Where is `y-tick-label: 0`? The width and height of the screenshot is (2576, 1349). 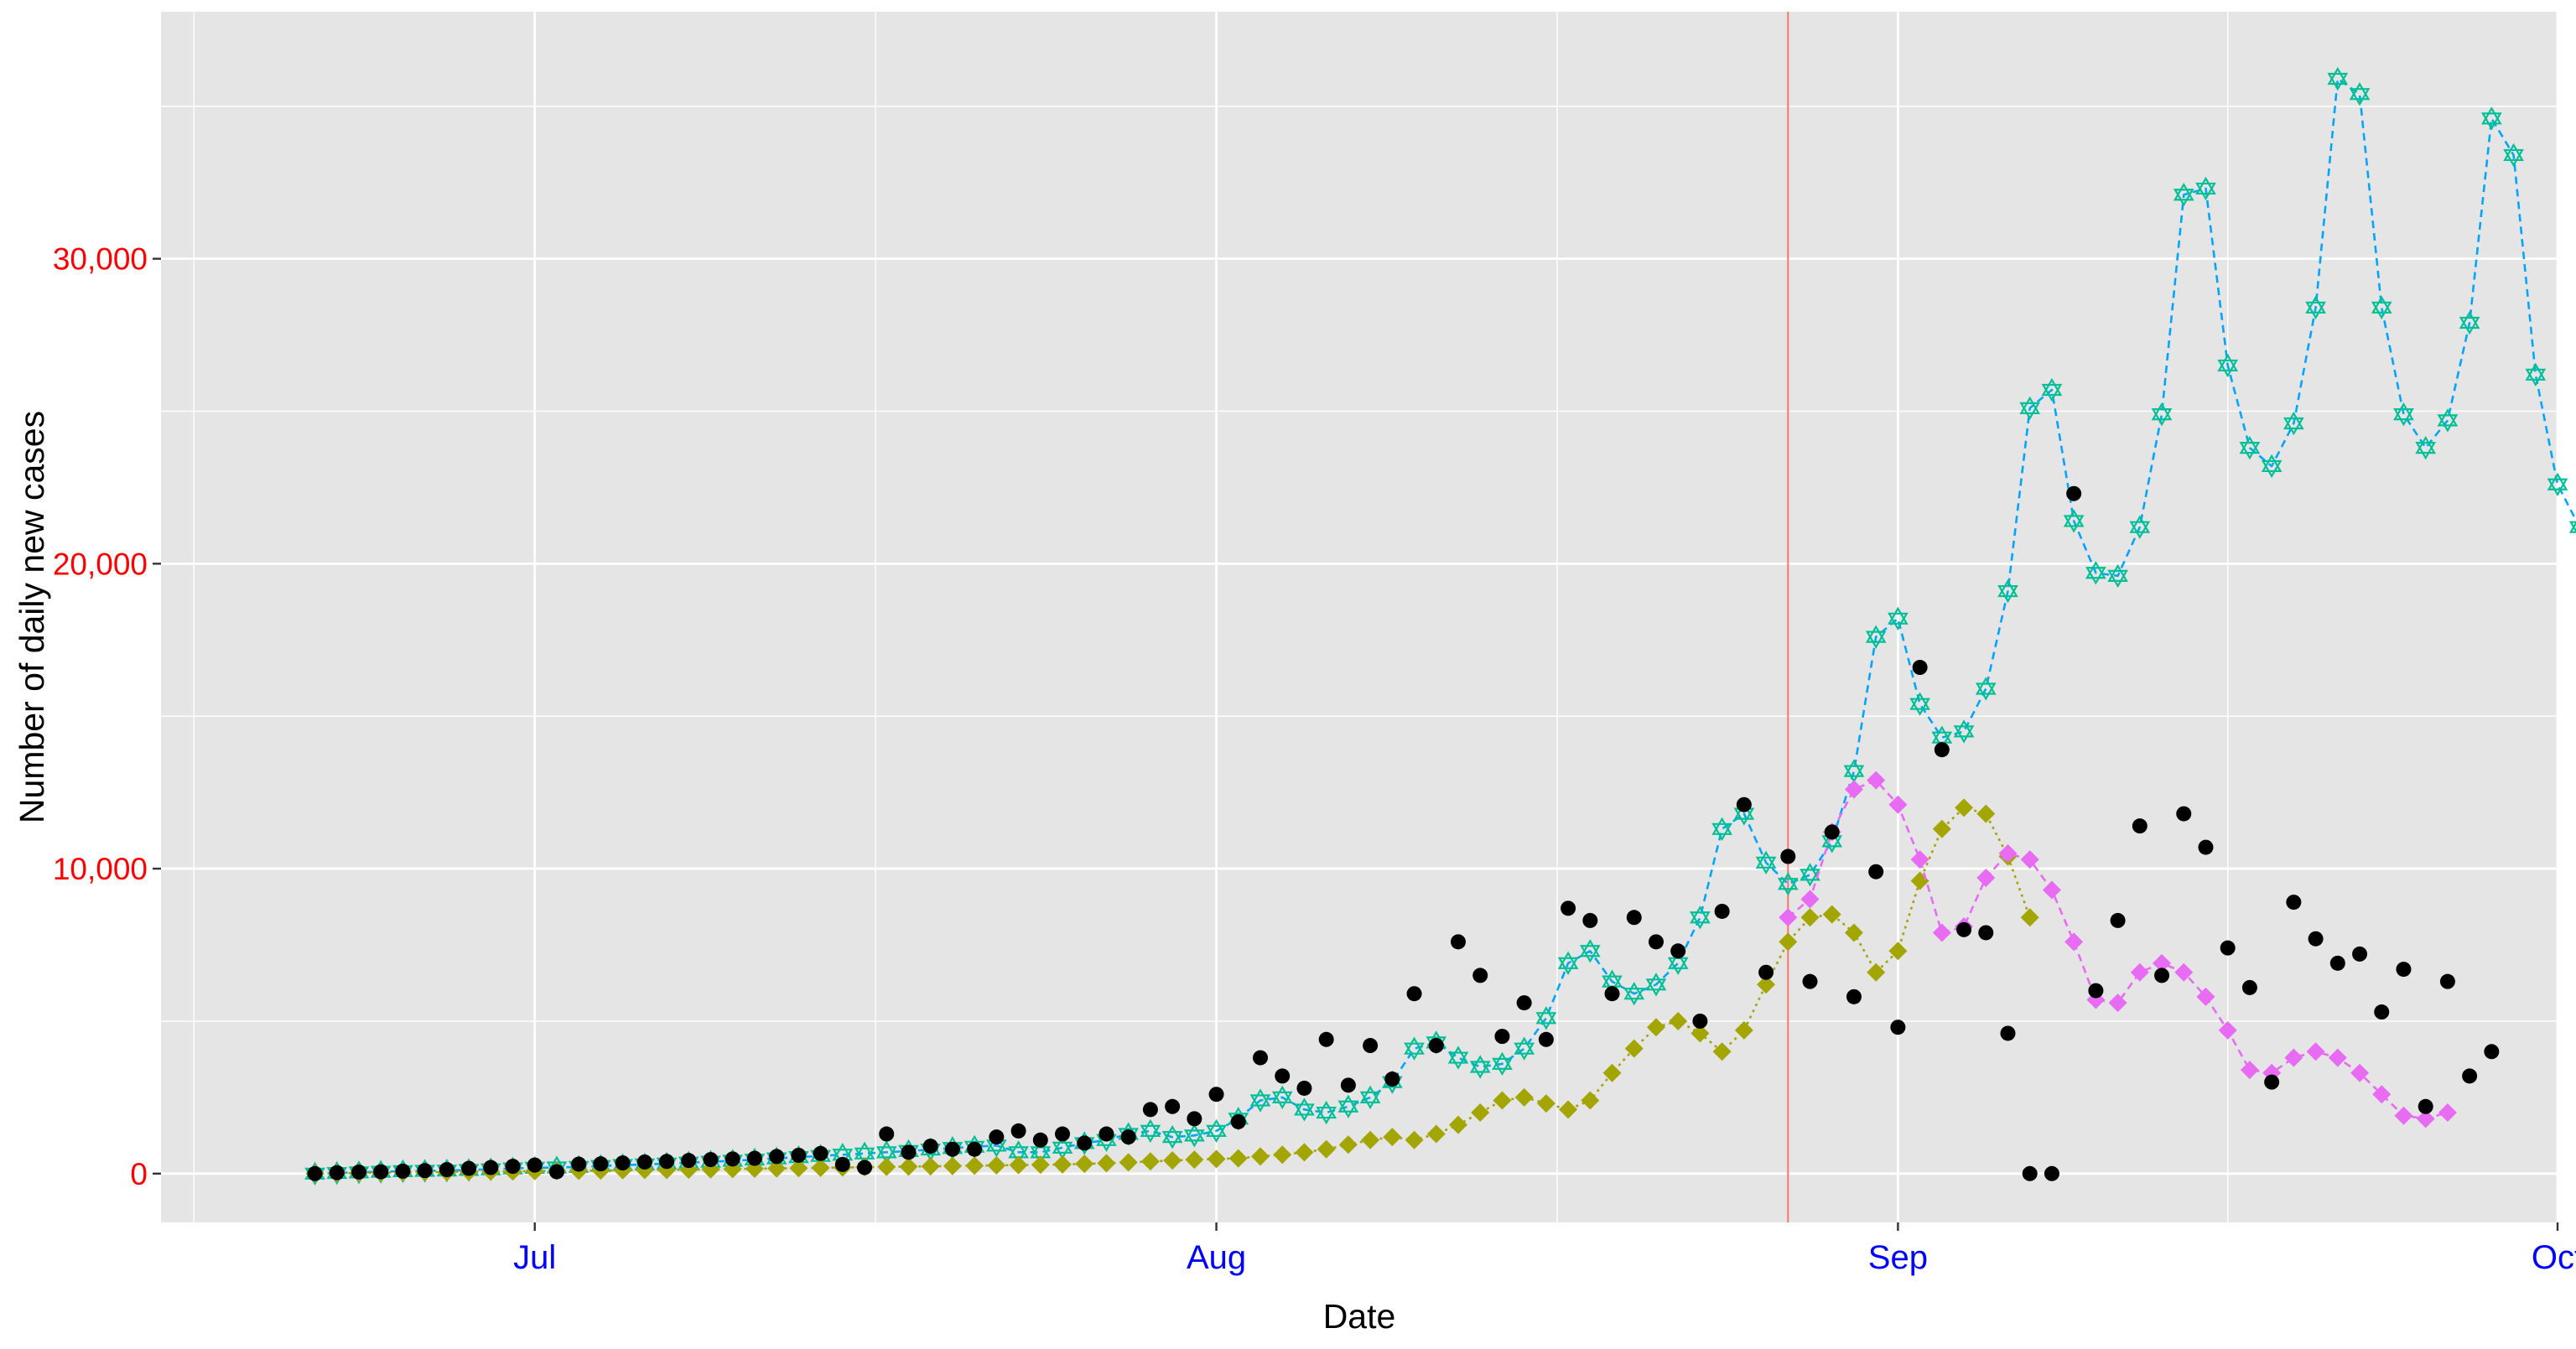 y-tick-label: 0 is located at coordinates (139, 1174).